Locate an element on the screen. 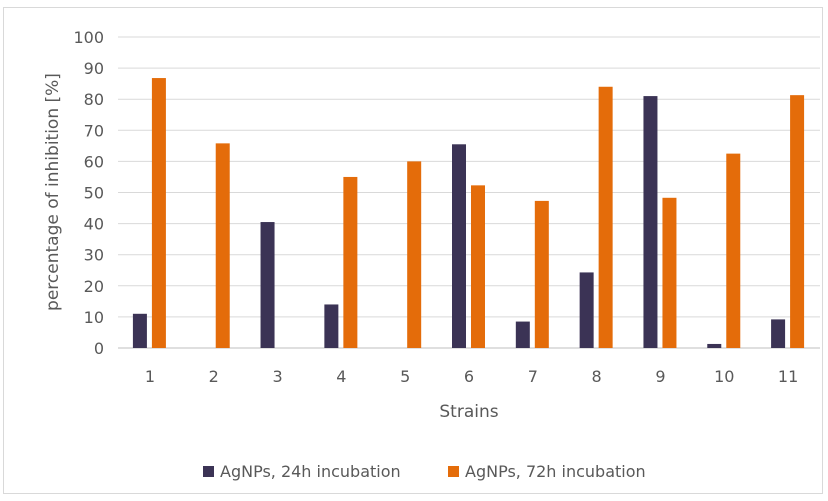  y-tick-label: 40 is located at coordinates (94, 224).